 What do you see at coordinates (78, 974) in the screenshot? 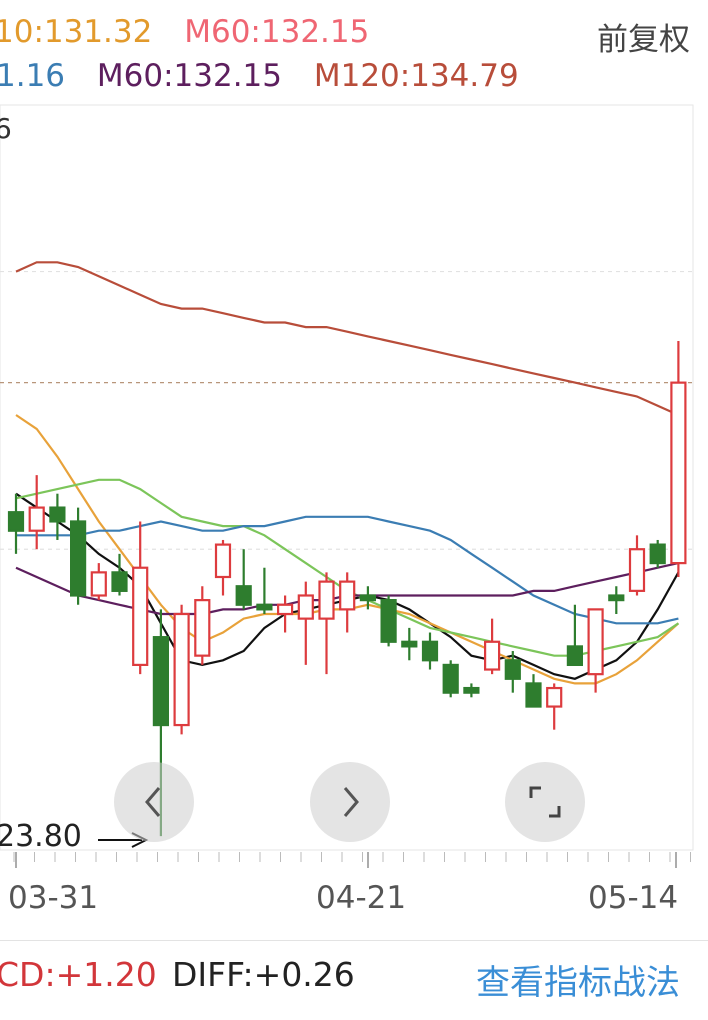
I see `macd-value: CD:+1.20` at bounding box center [78, 974].